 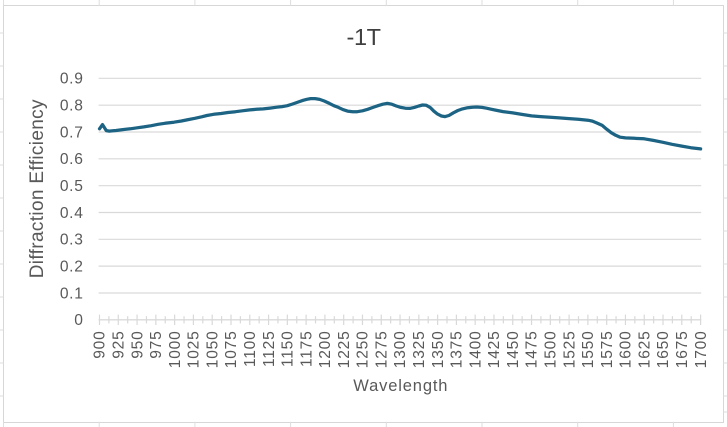 What do you see at coordinates (381, 350) in the screenshot?
I see `svg-text: 1275` at bounding box center [381, 350].